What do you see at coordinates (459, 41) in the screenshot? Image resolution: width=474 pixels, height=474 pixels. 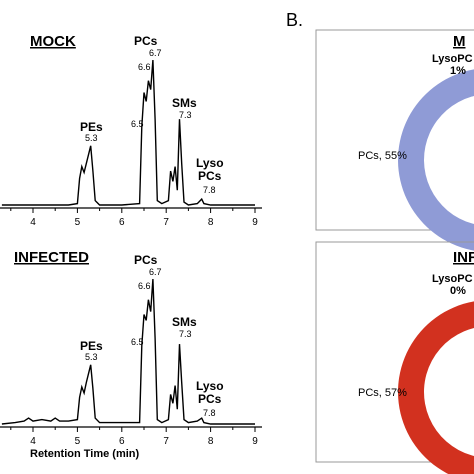 I see `pie-title: M` at bounding box center [459, 41].